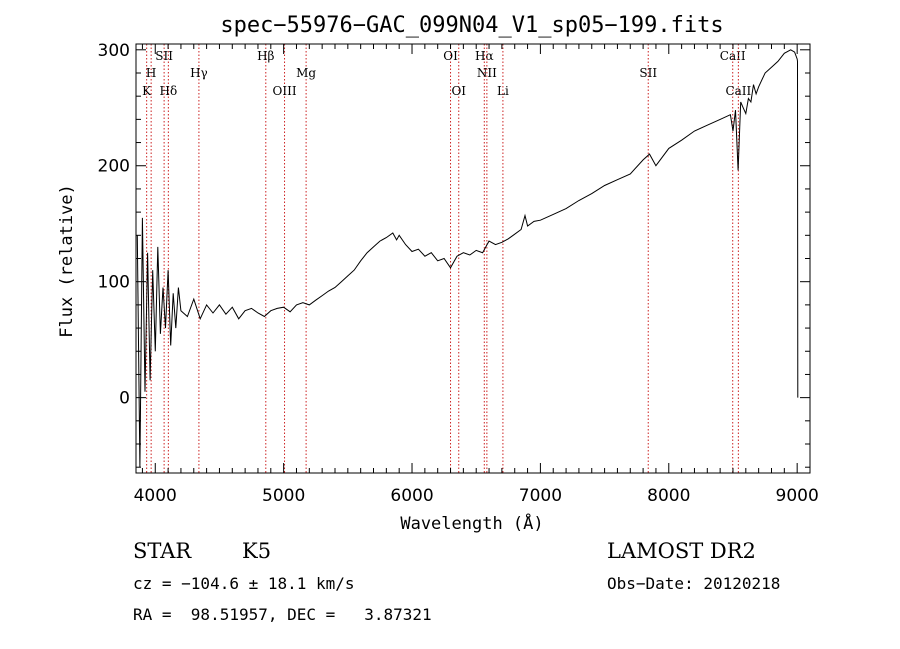 The width and height of the screenshot is (900, 649). Describe the element at coordinates (283, 496) in the screenshot. I see `x-tick-label: 5000` at that location.